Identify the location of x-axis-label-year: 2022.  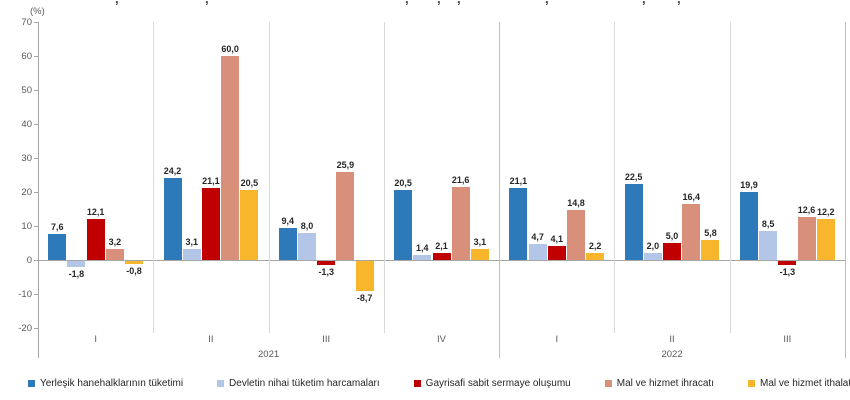
(672, 354).